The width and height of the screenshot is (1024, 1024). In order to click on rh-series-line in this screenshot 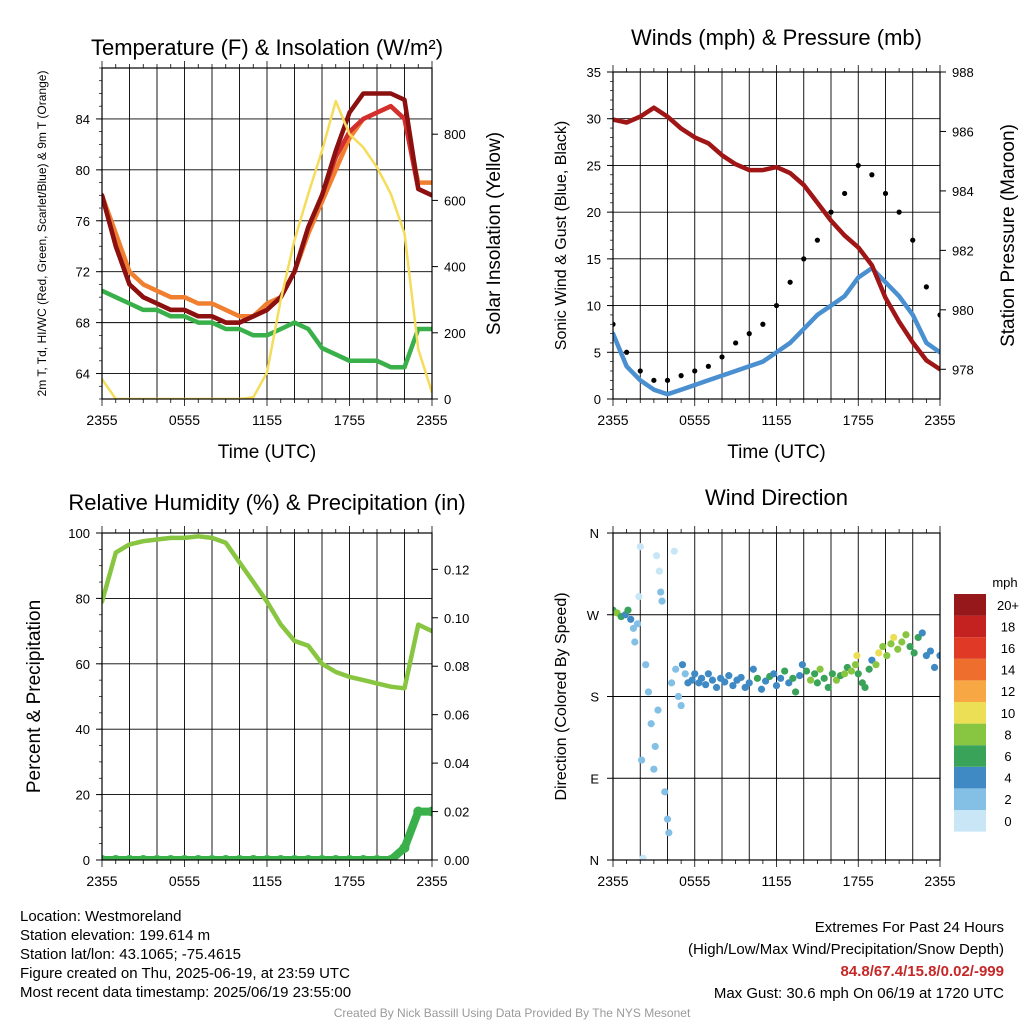, I will do `click(267, 612)`.